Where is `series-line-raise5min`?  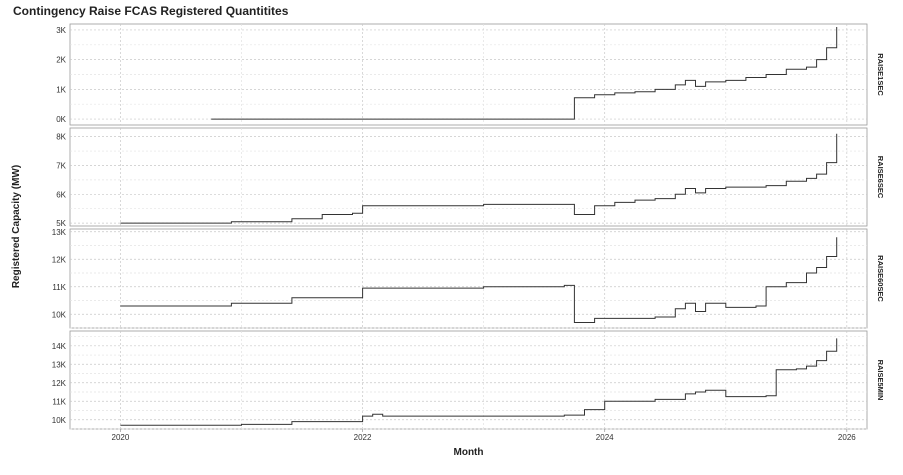
series-line-raise5min is located at coordinates (479, 382).